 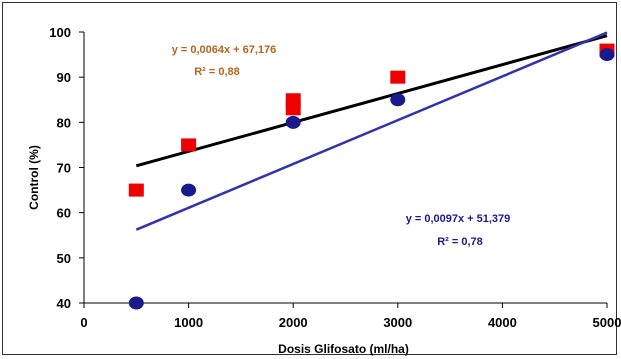 What do you see at coordinates (64, 303) in the screenshot?
I see `y-tick-label: 40` at bounding box center [64, 303].